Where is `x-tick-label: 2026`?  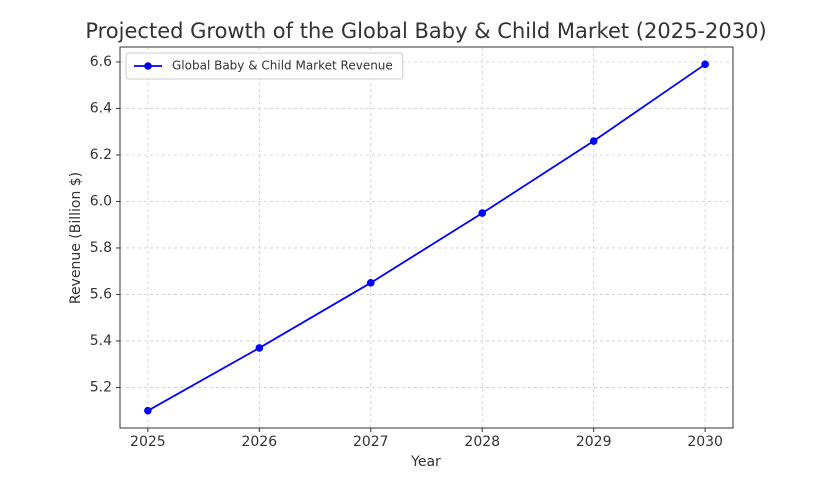
x-tick-label: 2026 is located at coordinates (259, 442).